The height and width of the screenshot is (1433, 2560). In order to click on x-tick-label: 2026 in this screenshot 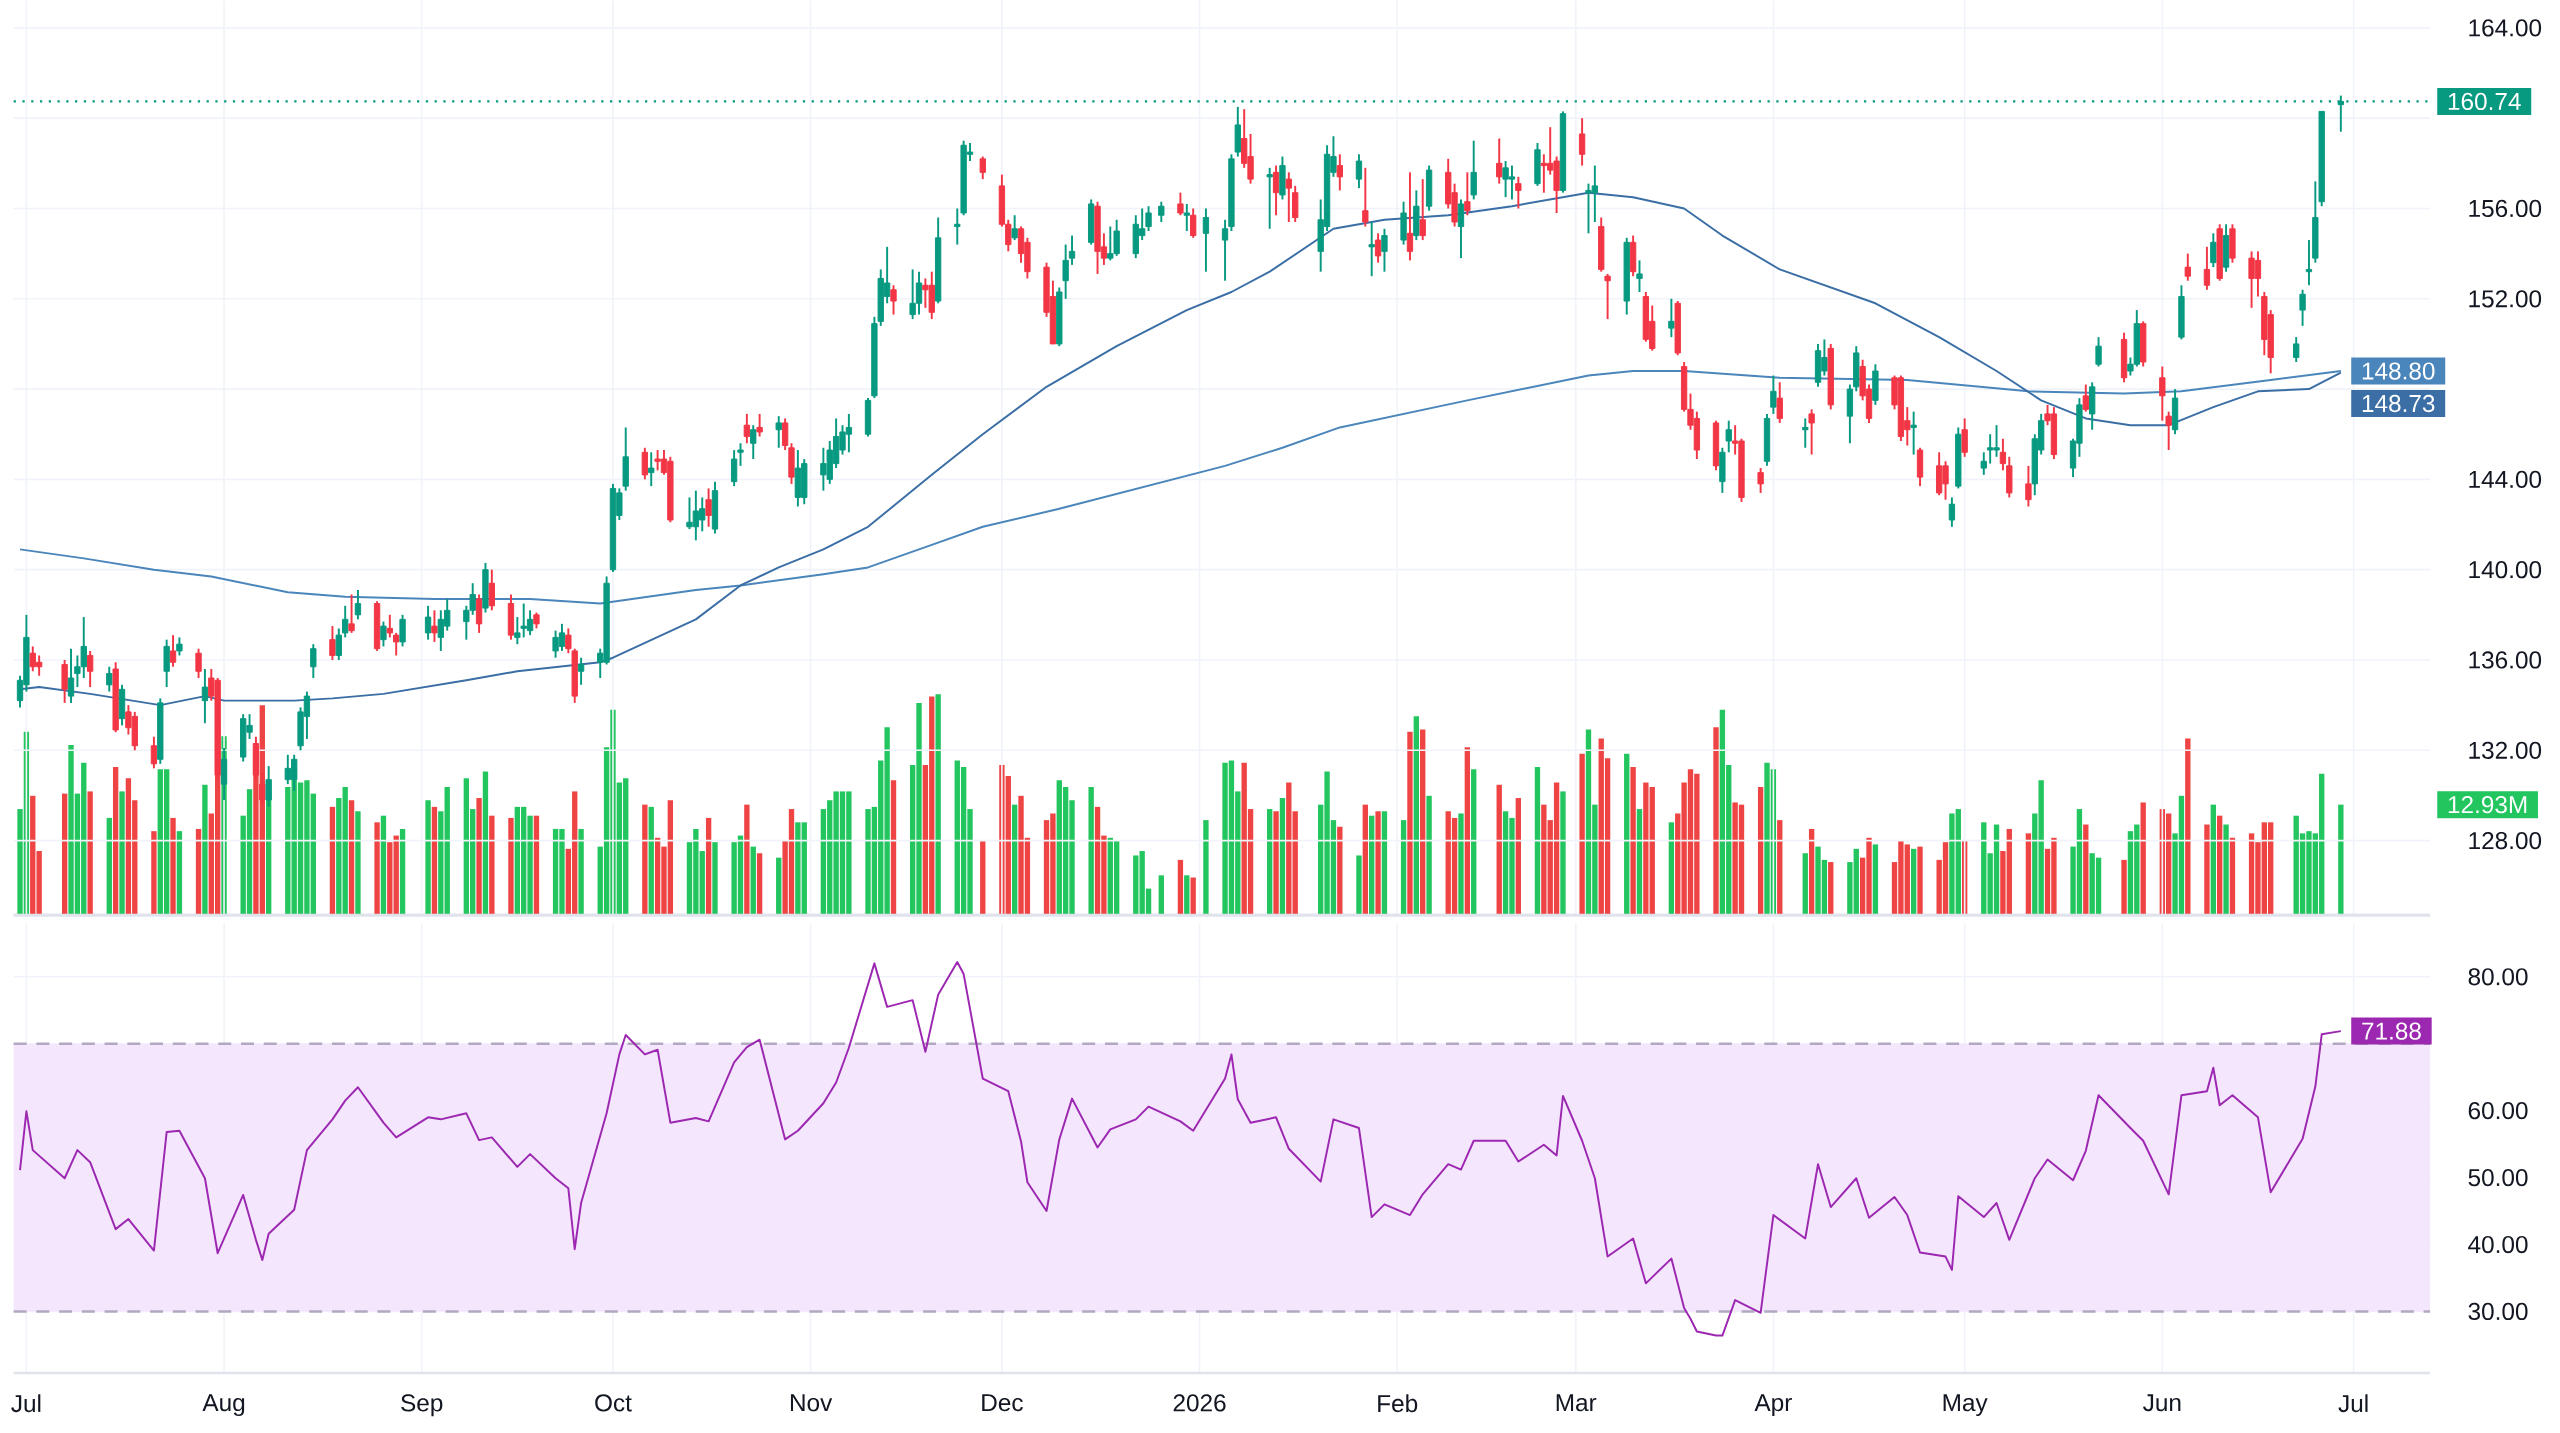, I will do `click(1199, 1403)`.